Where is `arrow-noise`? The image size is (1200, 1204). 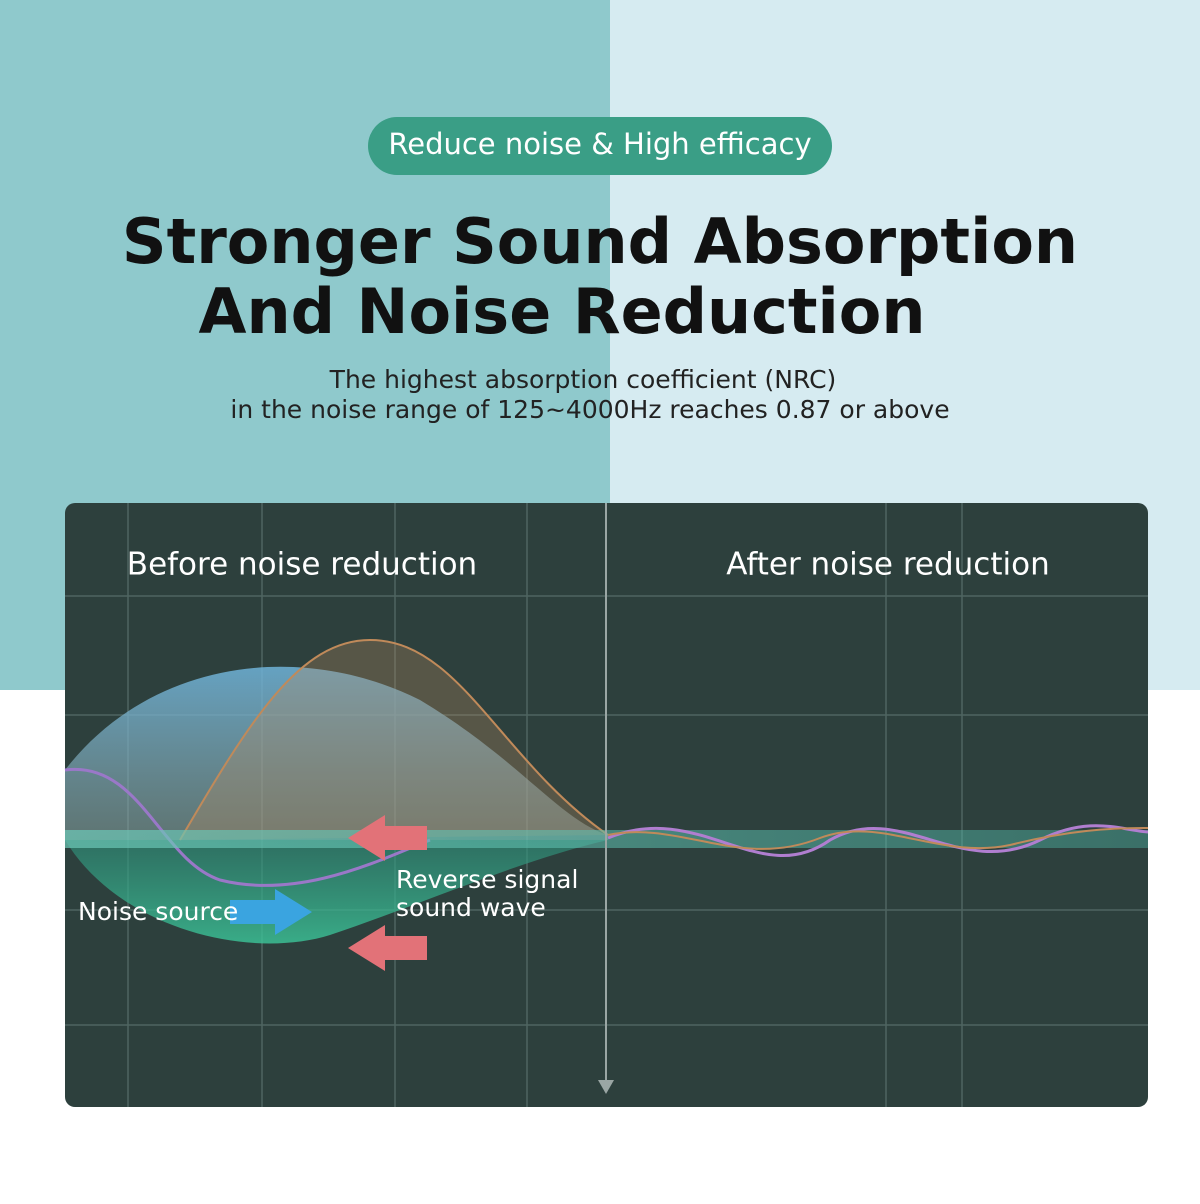 arrow-noise is located at coordinates (271, 912).